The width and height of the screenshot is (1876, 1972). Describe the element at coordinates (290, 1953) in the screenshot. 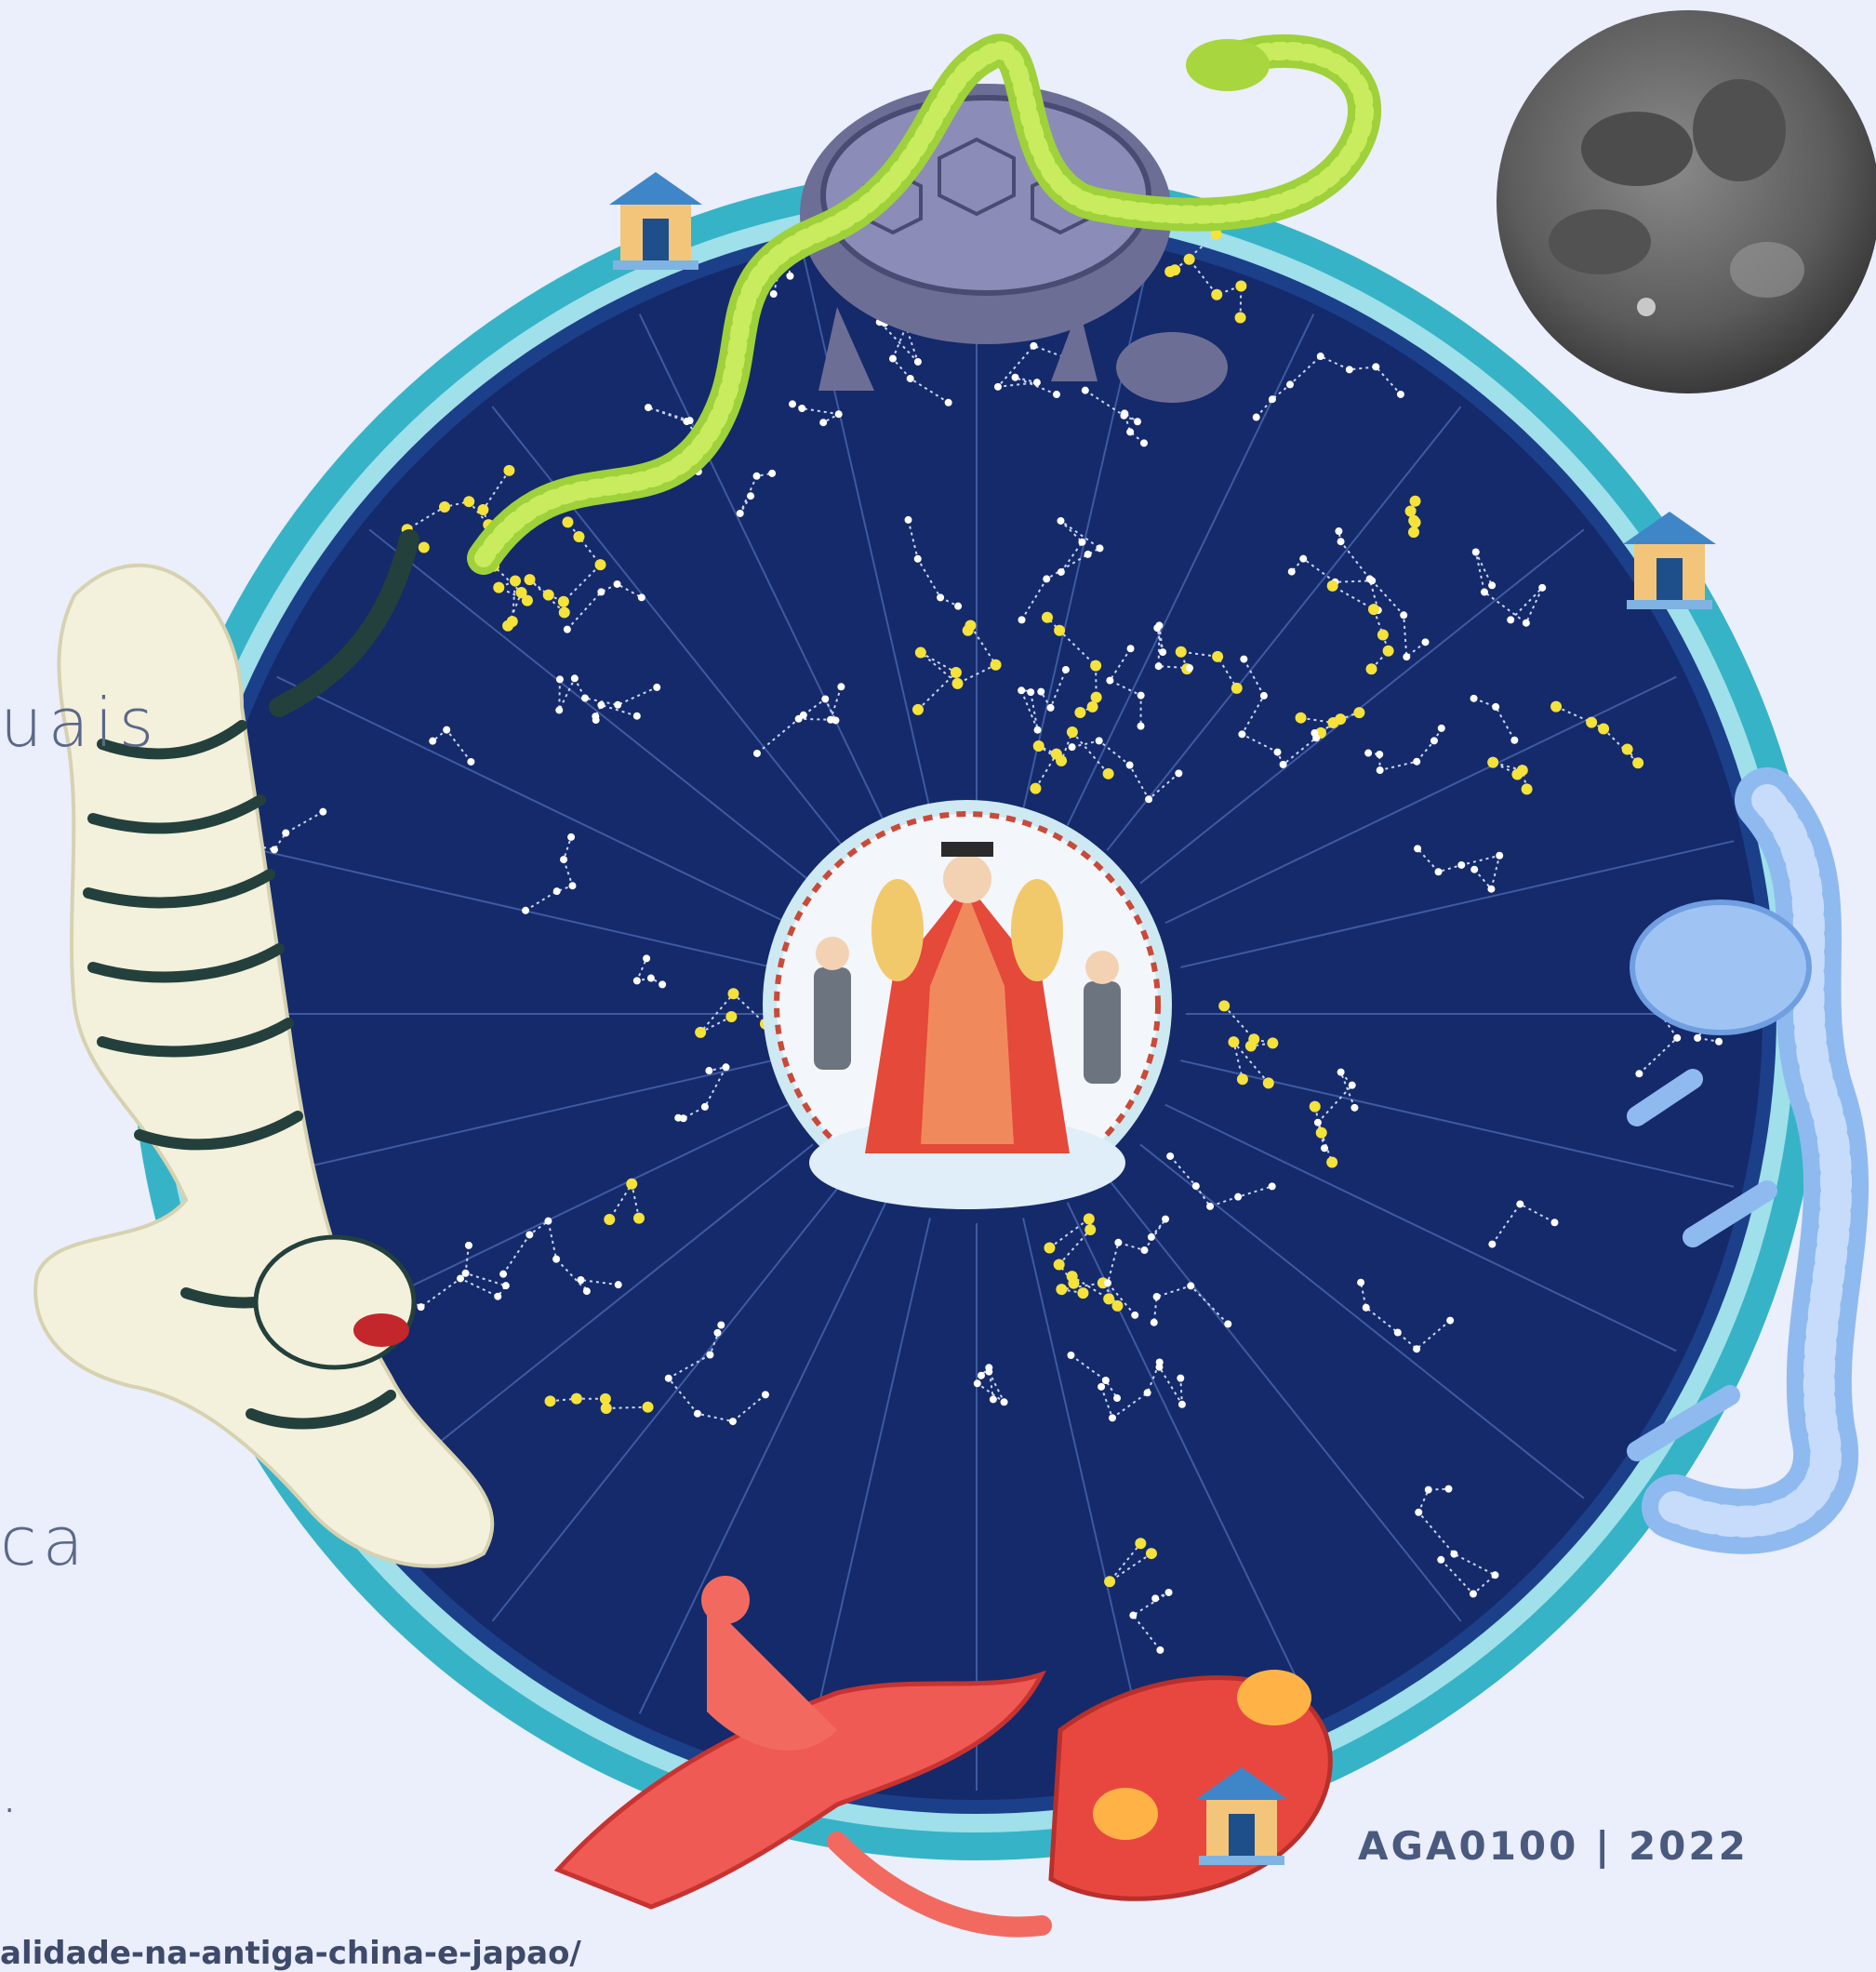

I see `source-url: alidade-na-antiga-china-e-japao/` at that location.